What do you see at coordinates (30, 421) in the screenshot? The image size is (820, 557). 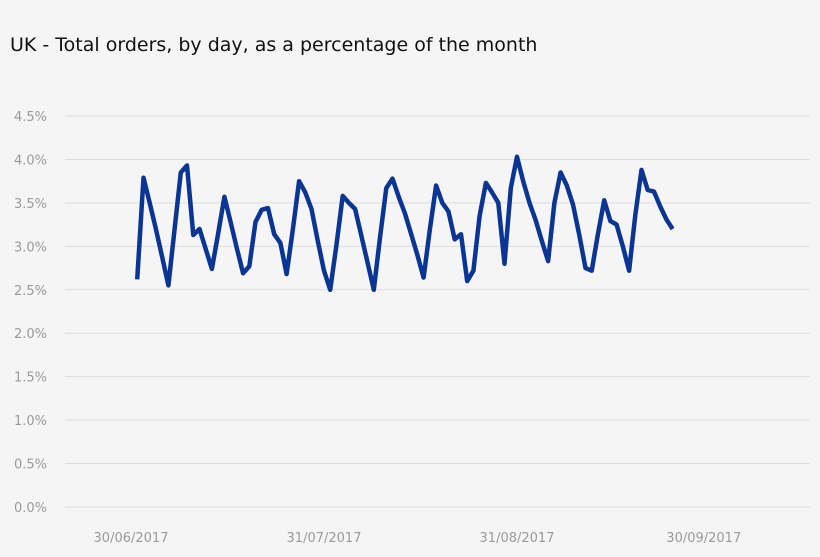 I see `y-tick-label: 1.0%` at bounding box center [30, 421].